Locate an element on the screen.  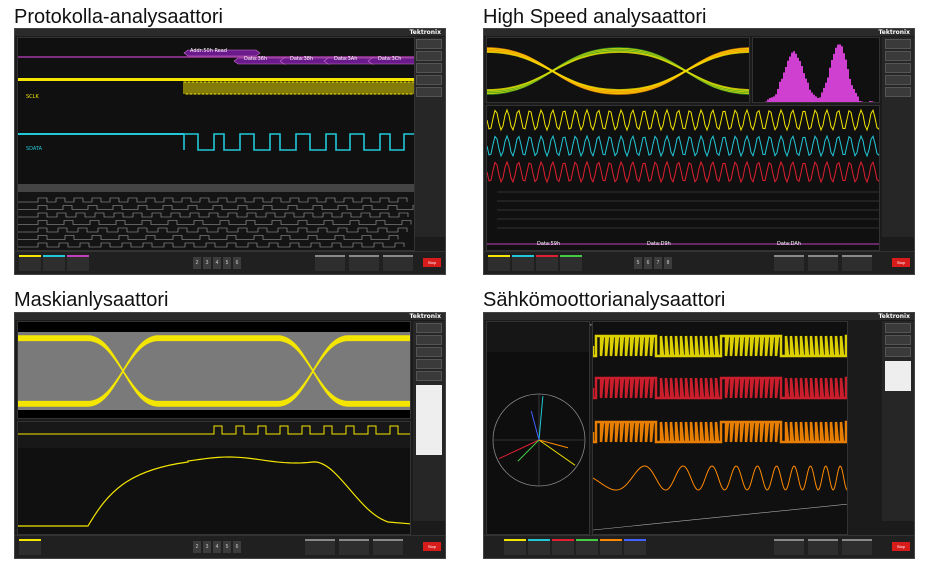
channel-button-8: 8 is located at coordinates (668, 263).